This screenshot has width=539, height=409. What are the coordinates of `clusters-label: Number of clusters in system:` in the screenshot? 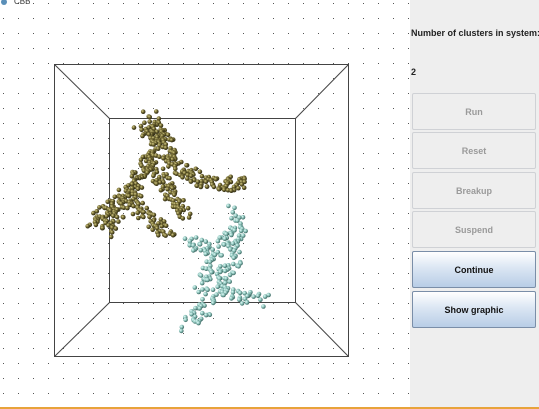 It's located at (475, 33).